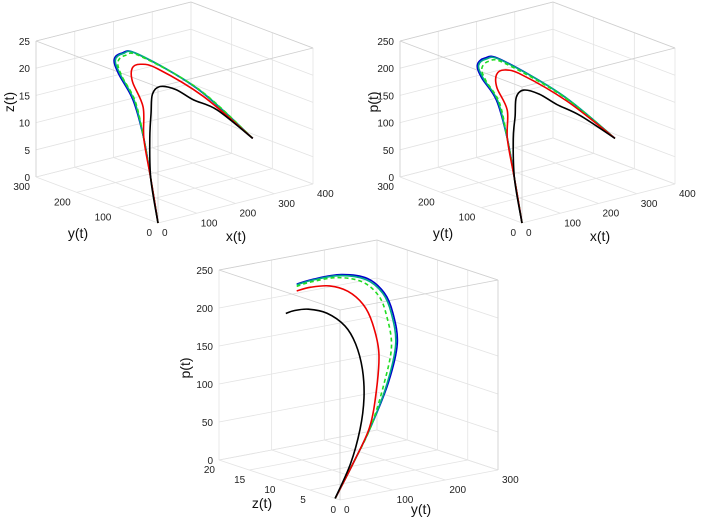 The image size is (709, 519). I want to click on x-tick-label: 200, so click(611, 214).